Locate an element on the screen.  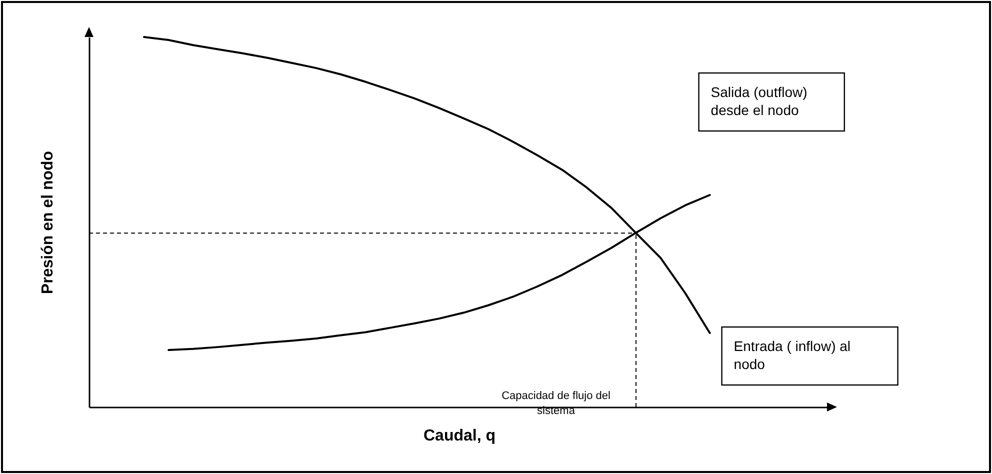
text: Salida (outflow) desde el nodo is located at coordinates (759, 101).